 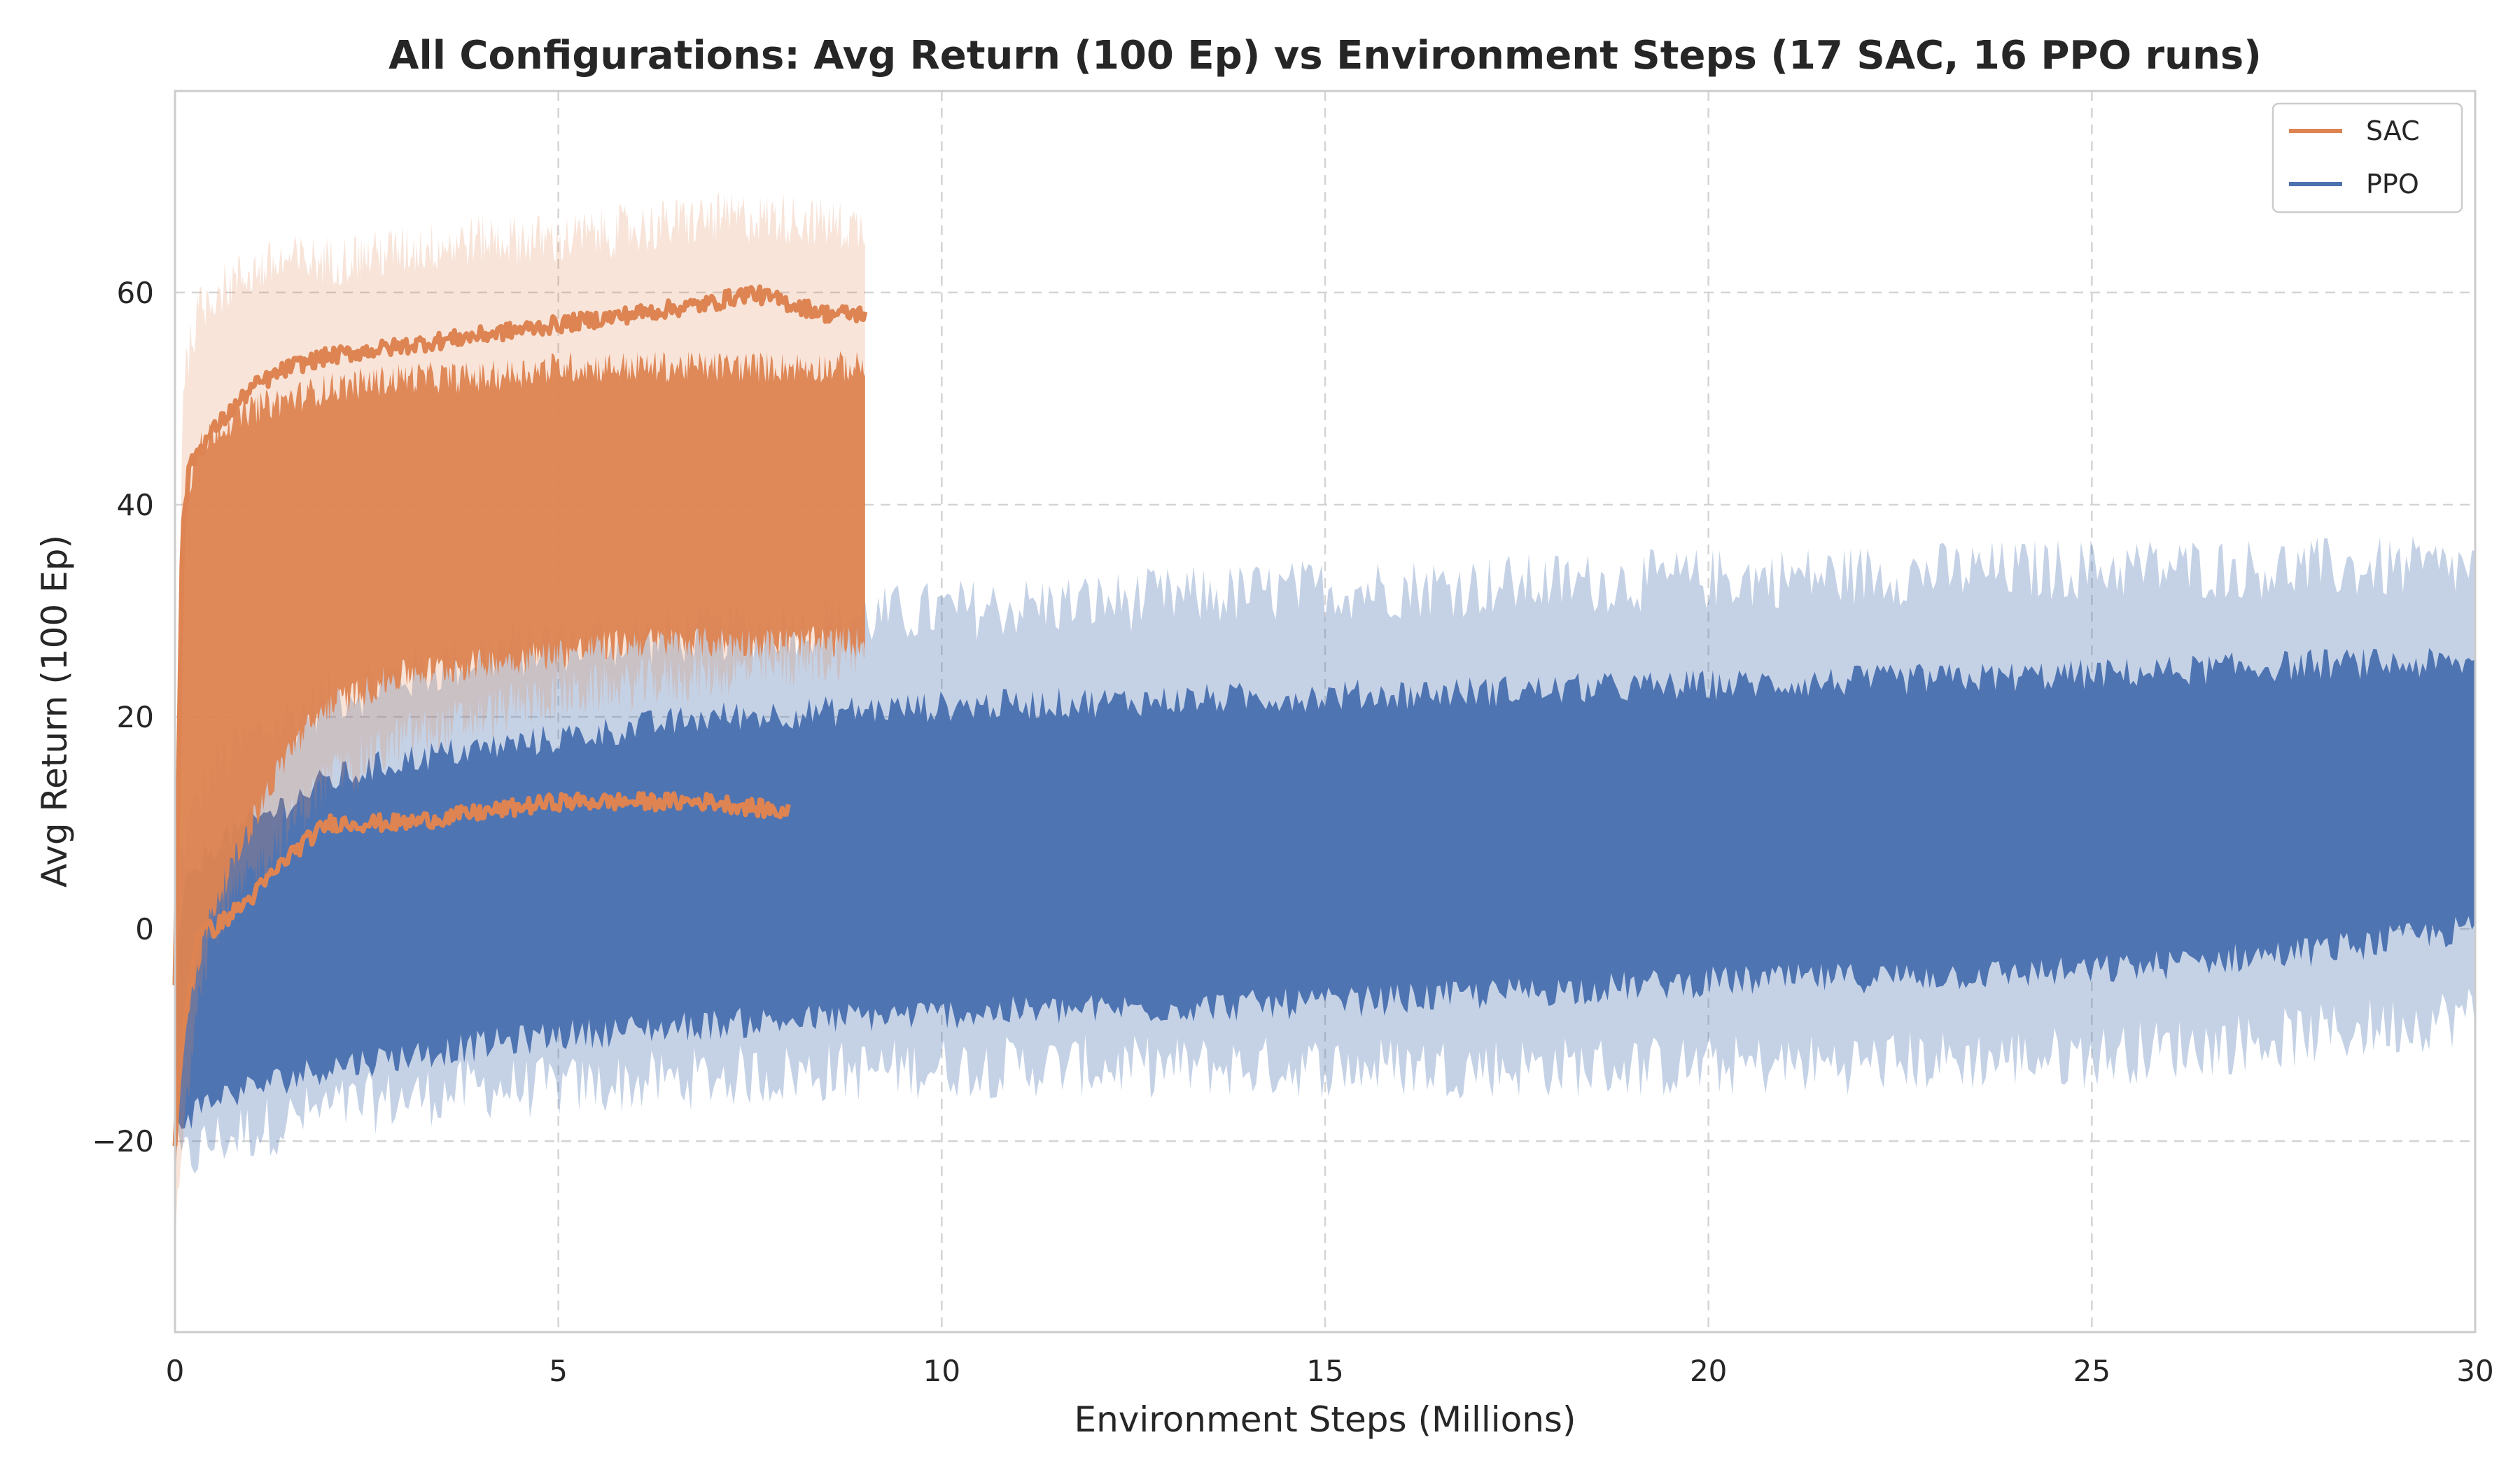 What do you see at coordinates (558, 1371) in the screenshot?
I see `x-tick-label: 5` at bounding box center [558, 1371].